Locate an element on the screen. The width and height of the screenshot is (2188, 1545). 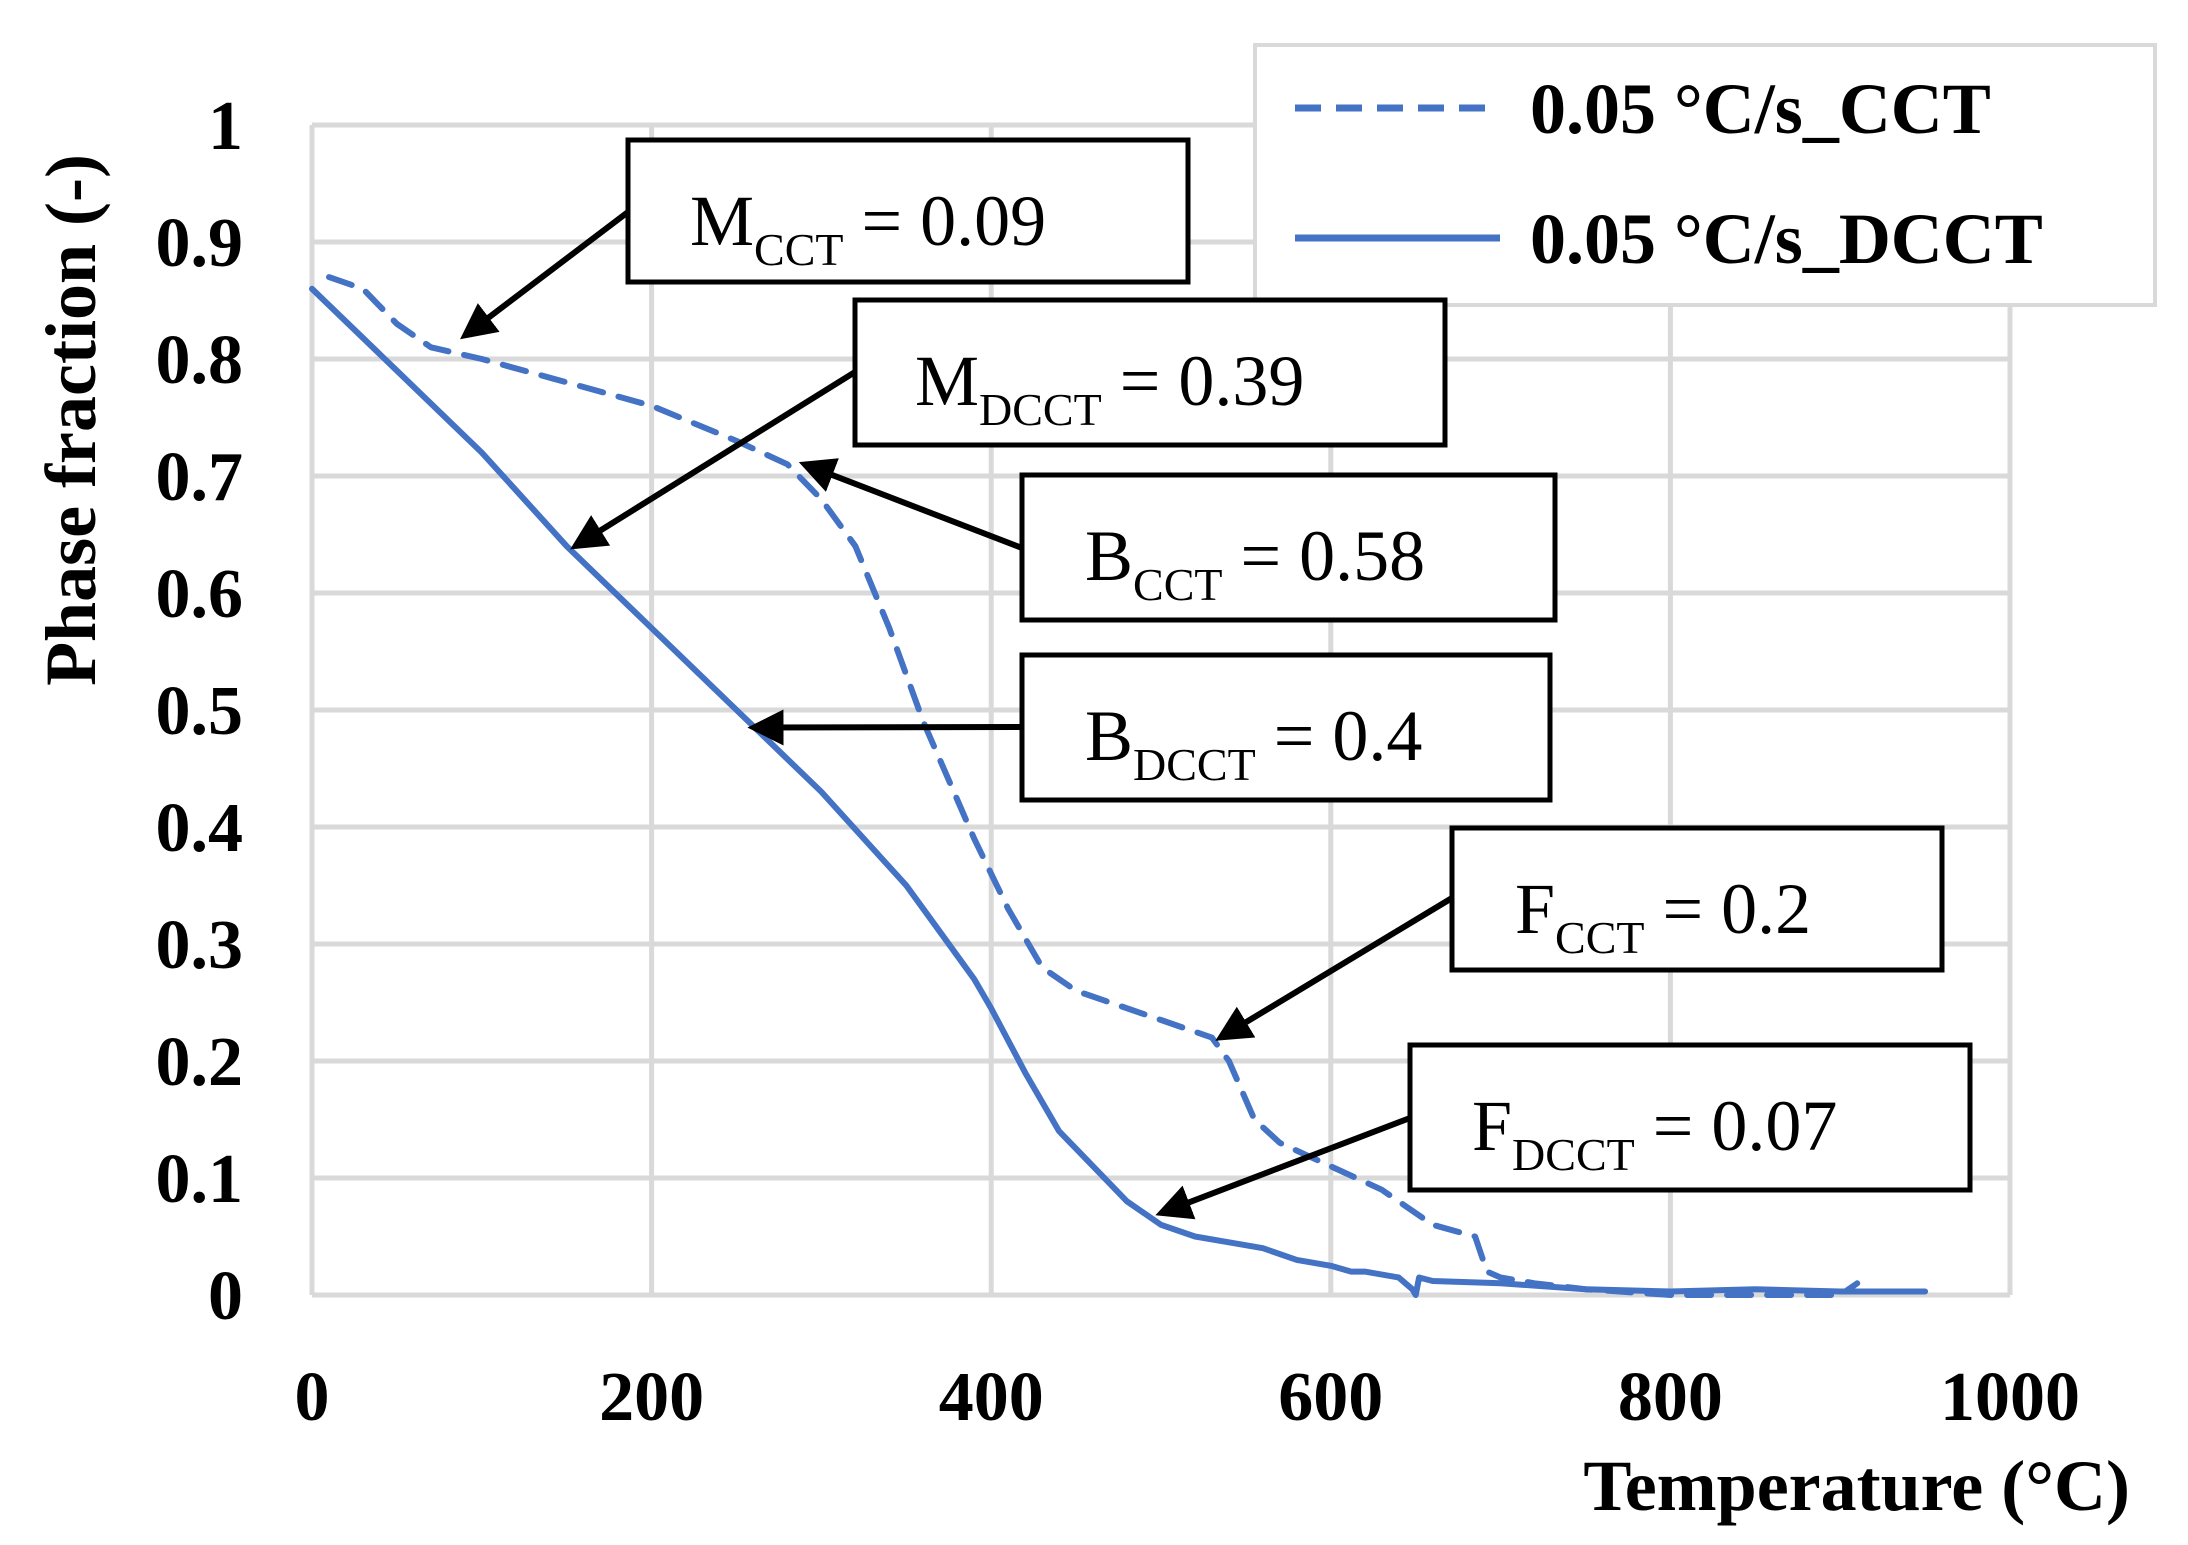
y-tick-label: 0.5 is located at coordinates (200, 711).